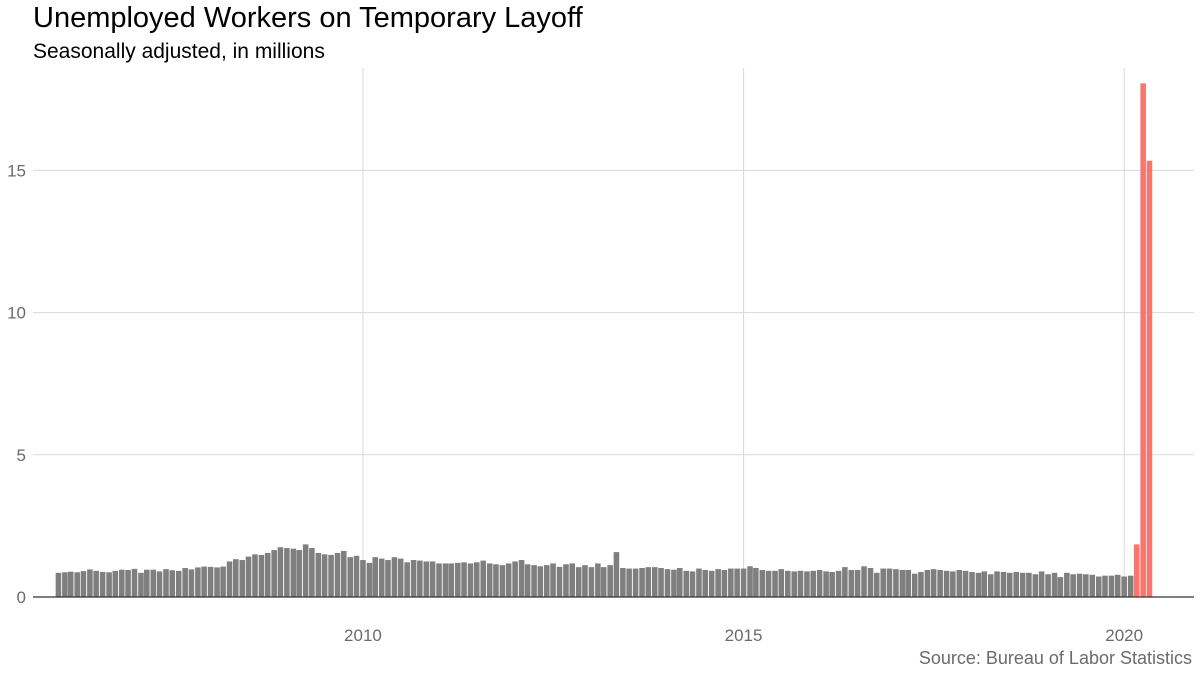 The width and height of the screenshot is (1200, 676). Describe the element at coordinates (16, 313) in the screenshot. I see `y-tick-label: 10` at that location.